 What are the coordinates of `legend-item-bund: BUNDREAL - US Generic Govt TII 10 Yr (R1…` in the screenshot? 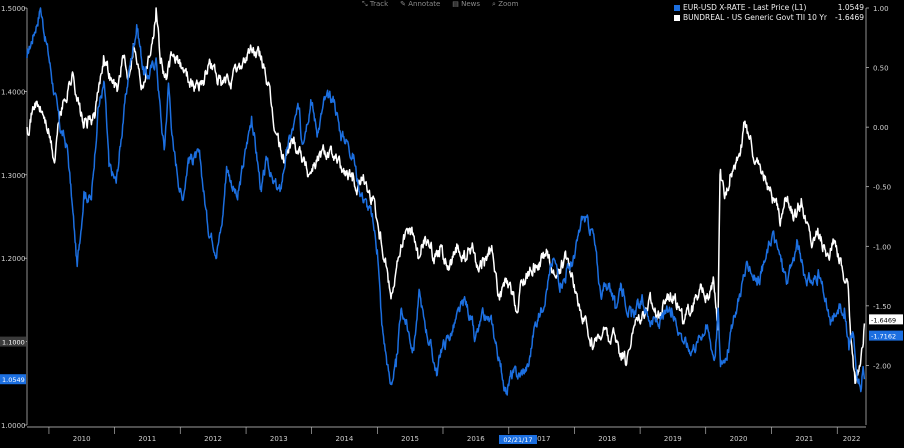 It's located at (769, 18).